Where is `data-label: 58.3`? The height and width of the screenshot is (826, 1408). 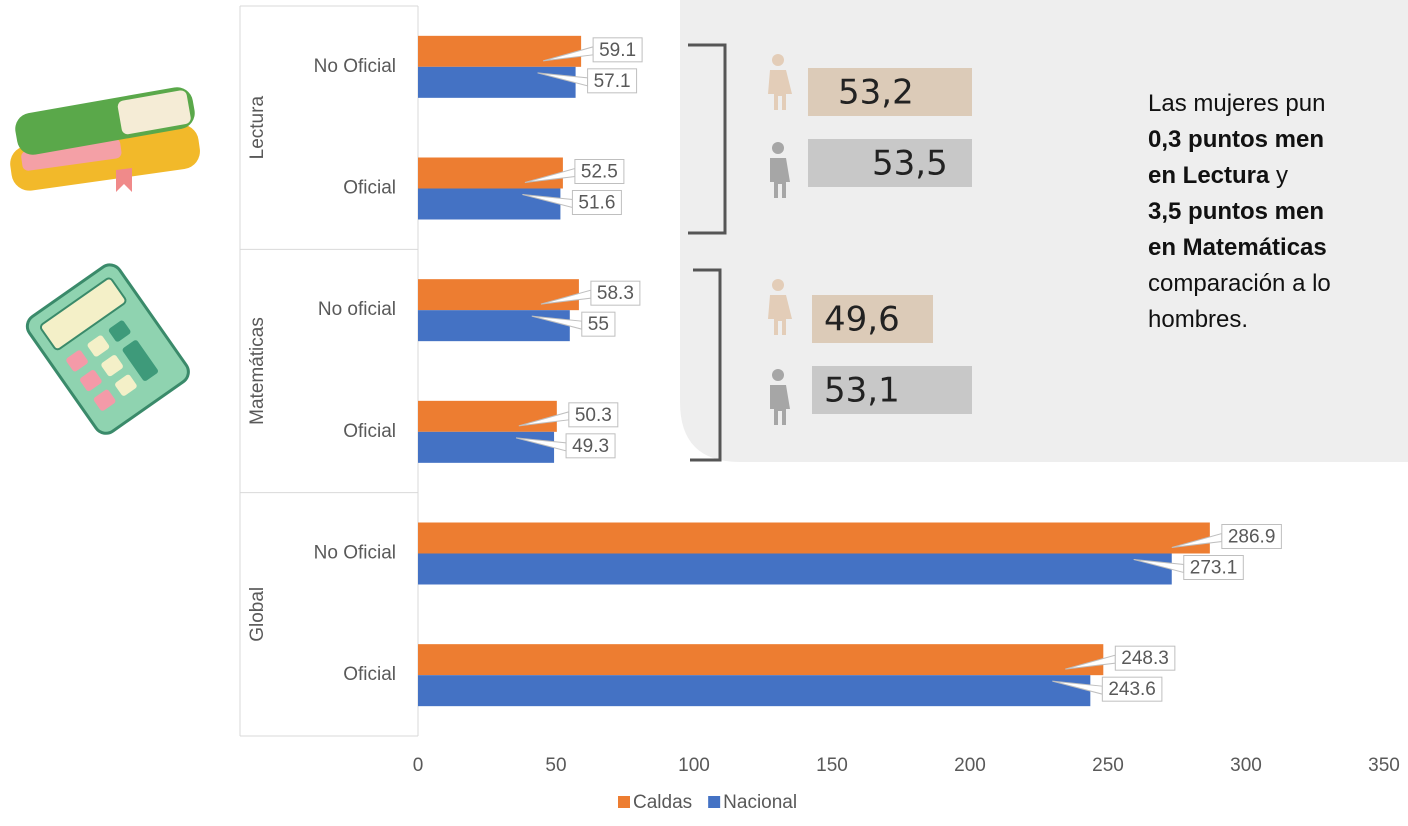 data-label: 58.3 is located at coordinates (615, 293).